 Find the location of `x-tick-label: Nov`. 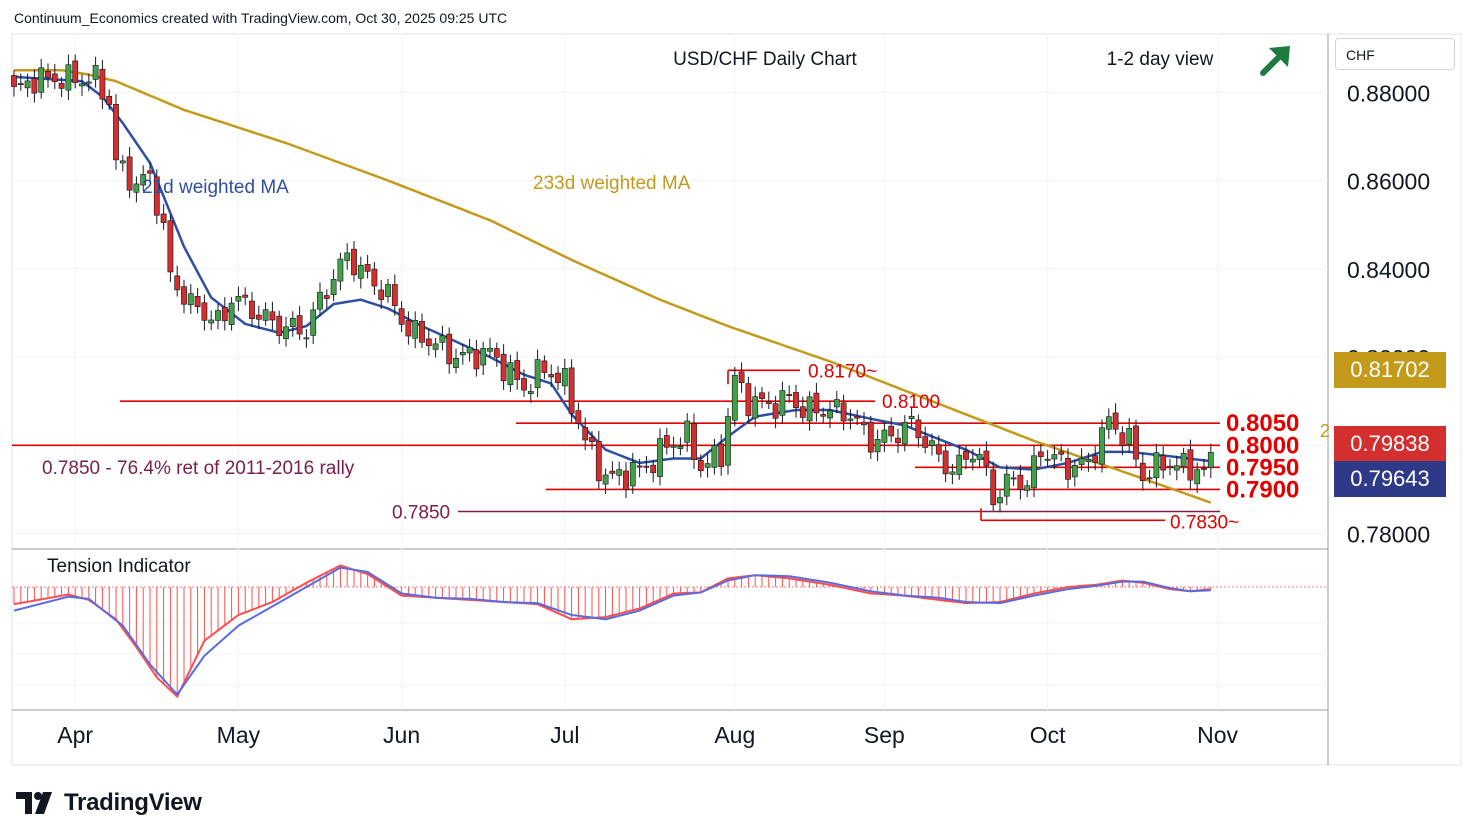

x-tick-label: Nov is located at coordinates (1217, 735).